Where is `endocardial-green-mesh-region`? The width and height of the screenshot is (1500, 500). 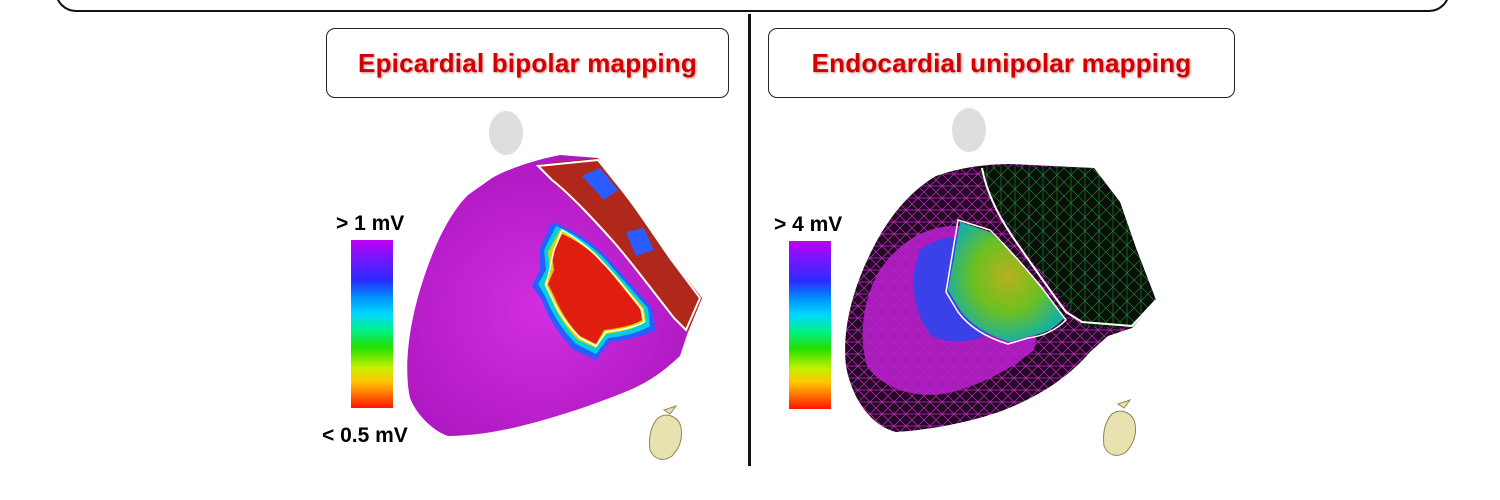
endocardial-green-mesh-region is located at coordinates (1069, 247).